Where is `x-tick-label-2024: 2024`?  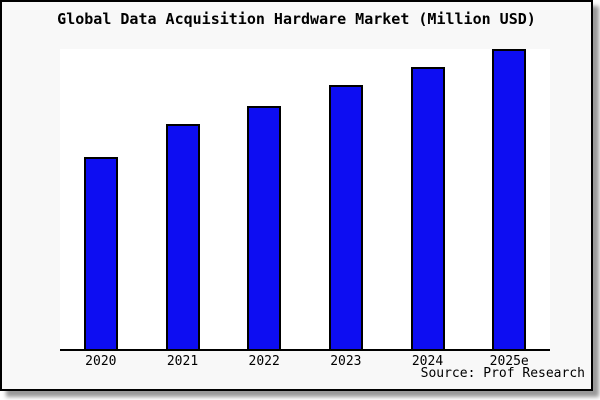 x-tick-label-2024: 2024 is located at coordinates (427, 361).